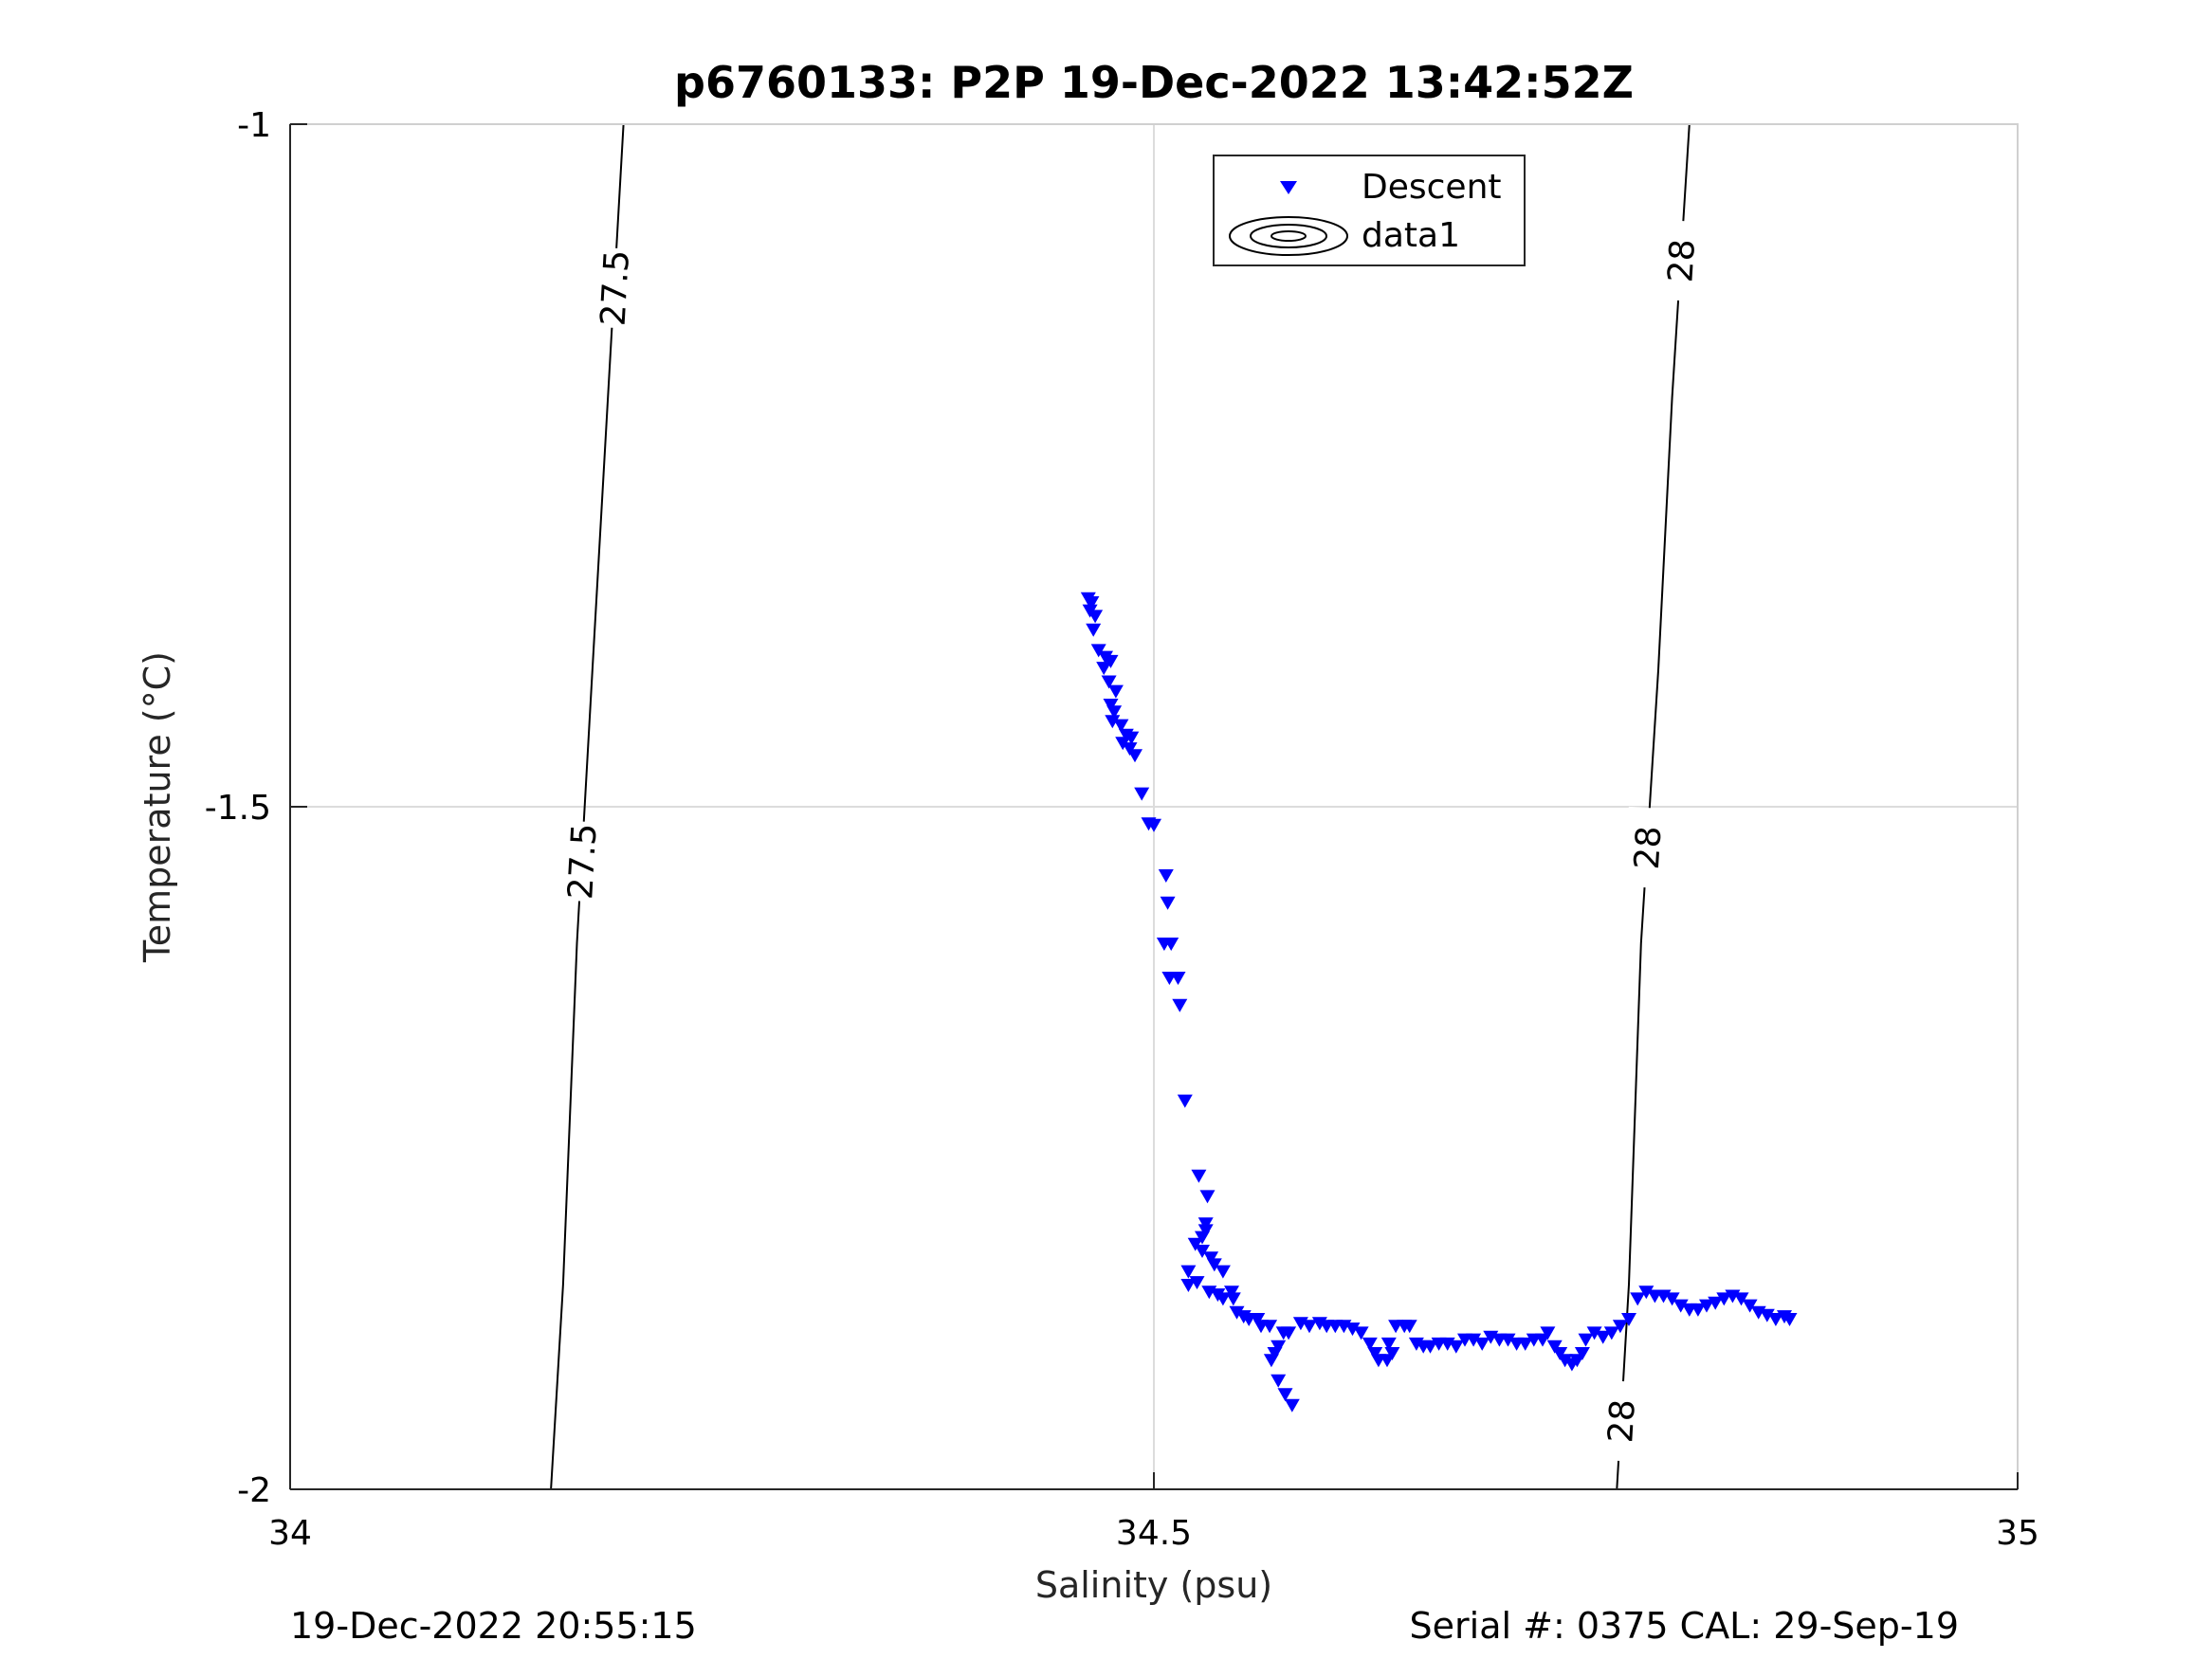 This screenshot has height=1659, width=2212. I want to click on legend-box, so click(1369, 210).